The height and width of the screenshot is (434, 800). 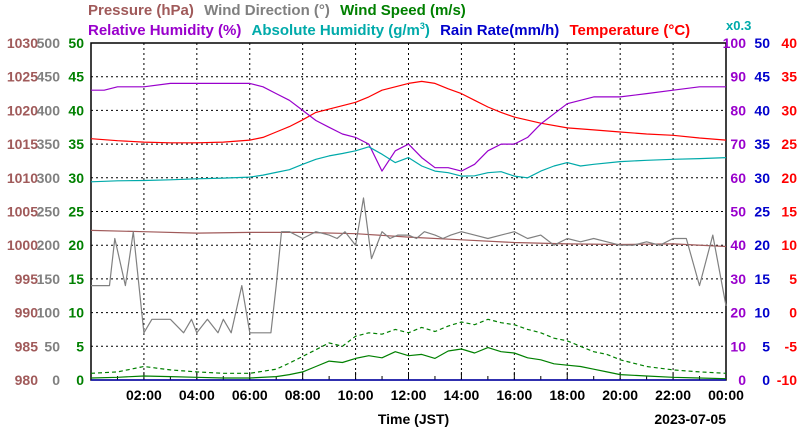 I want to click on y-tick-label-wind-dir: 350, so click(x=49, y=144).